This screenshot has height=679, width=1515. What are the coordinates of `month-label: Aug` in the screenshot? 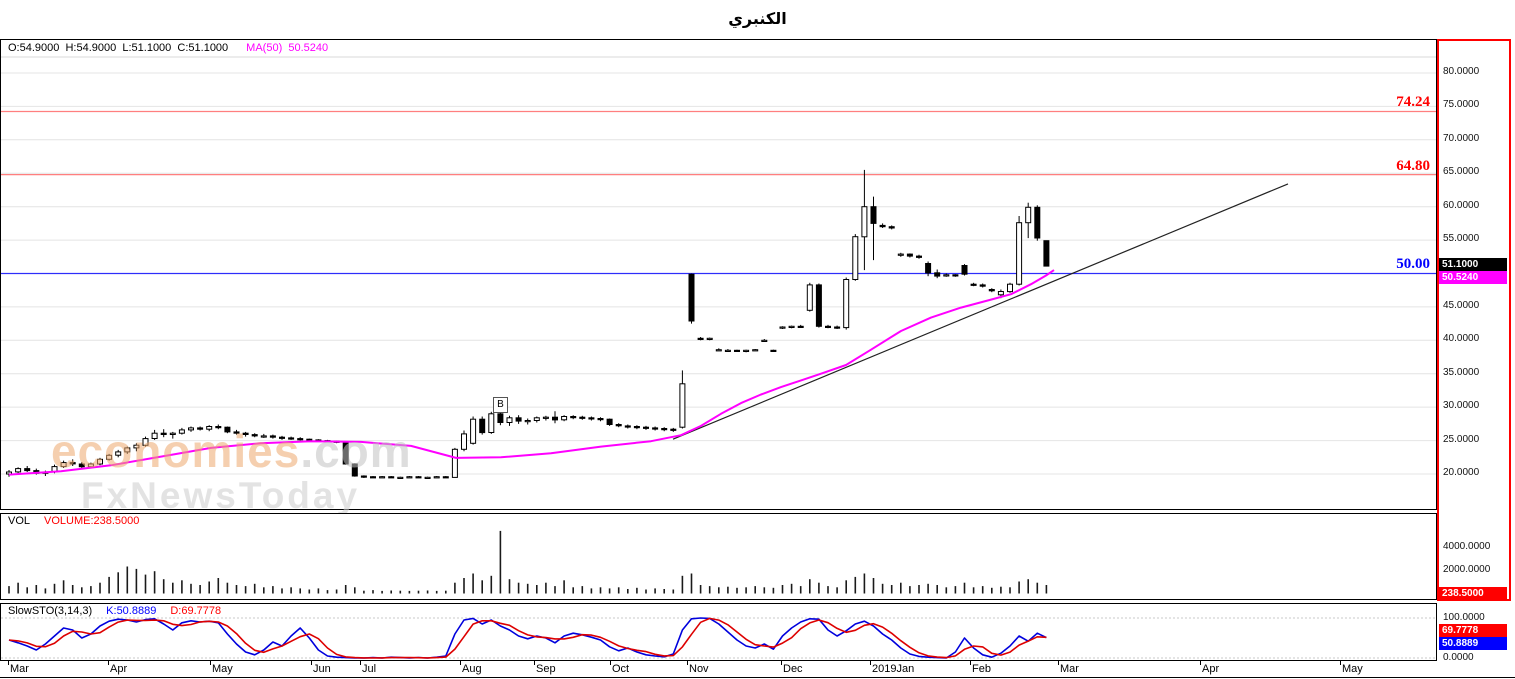 It's located at (472, 669).